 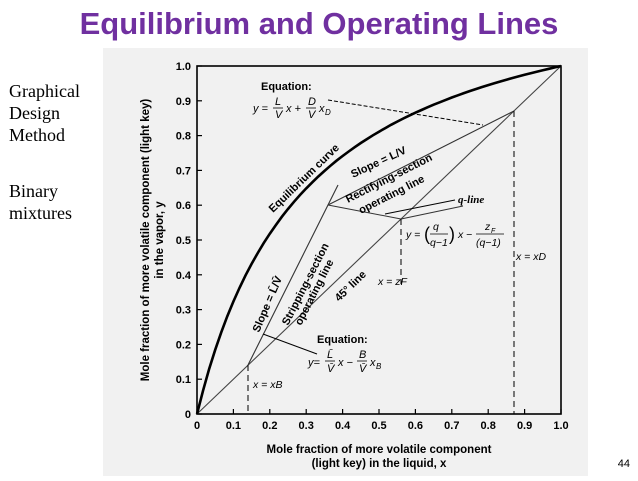 What do you see at coordinates (378, 426) in the screenshot?
I see `x-tick-label: 0.5` at bounding box center [378, 426].